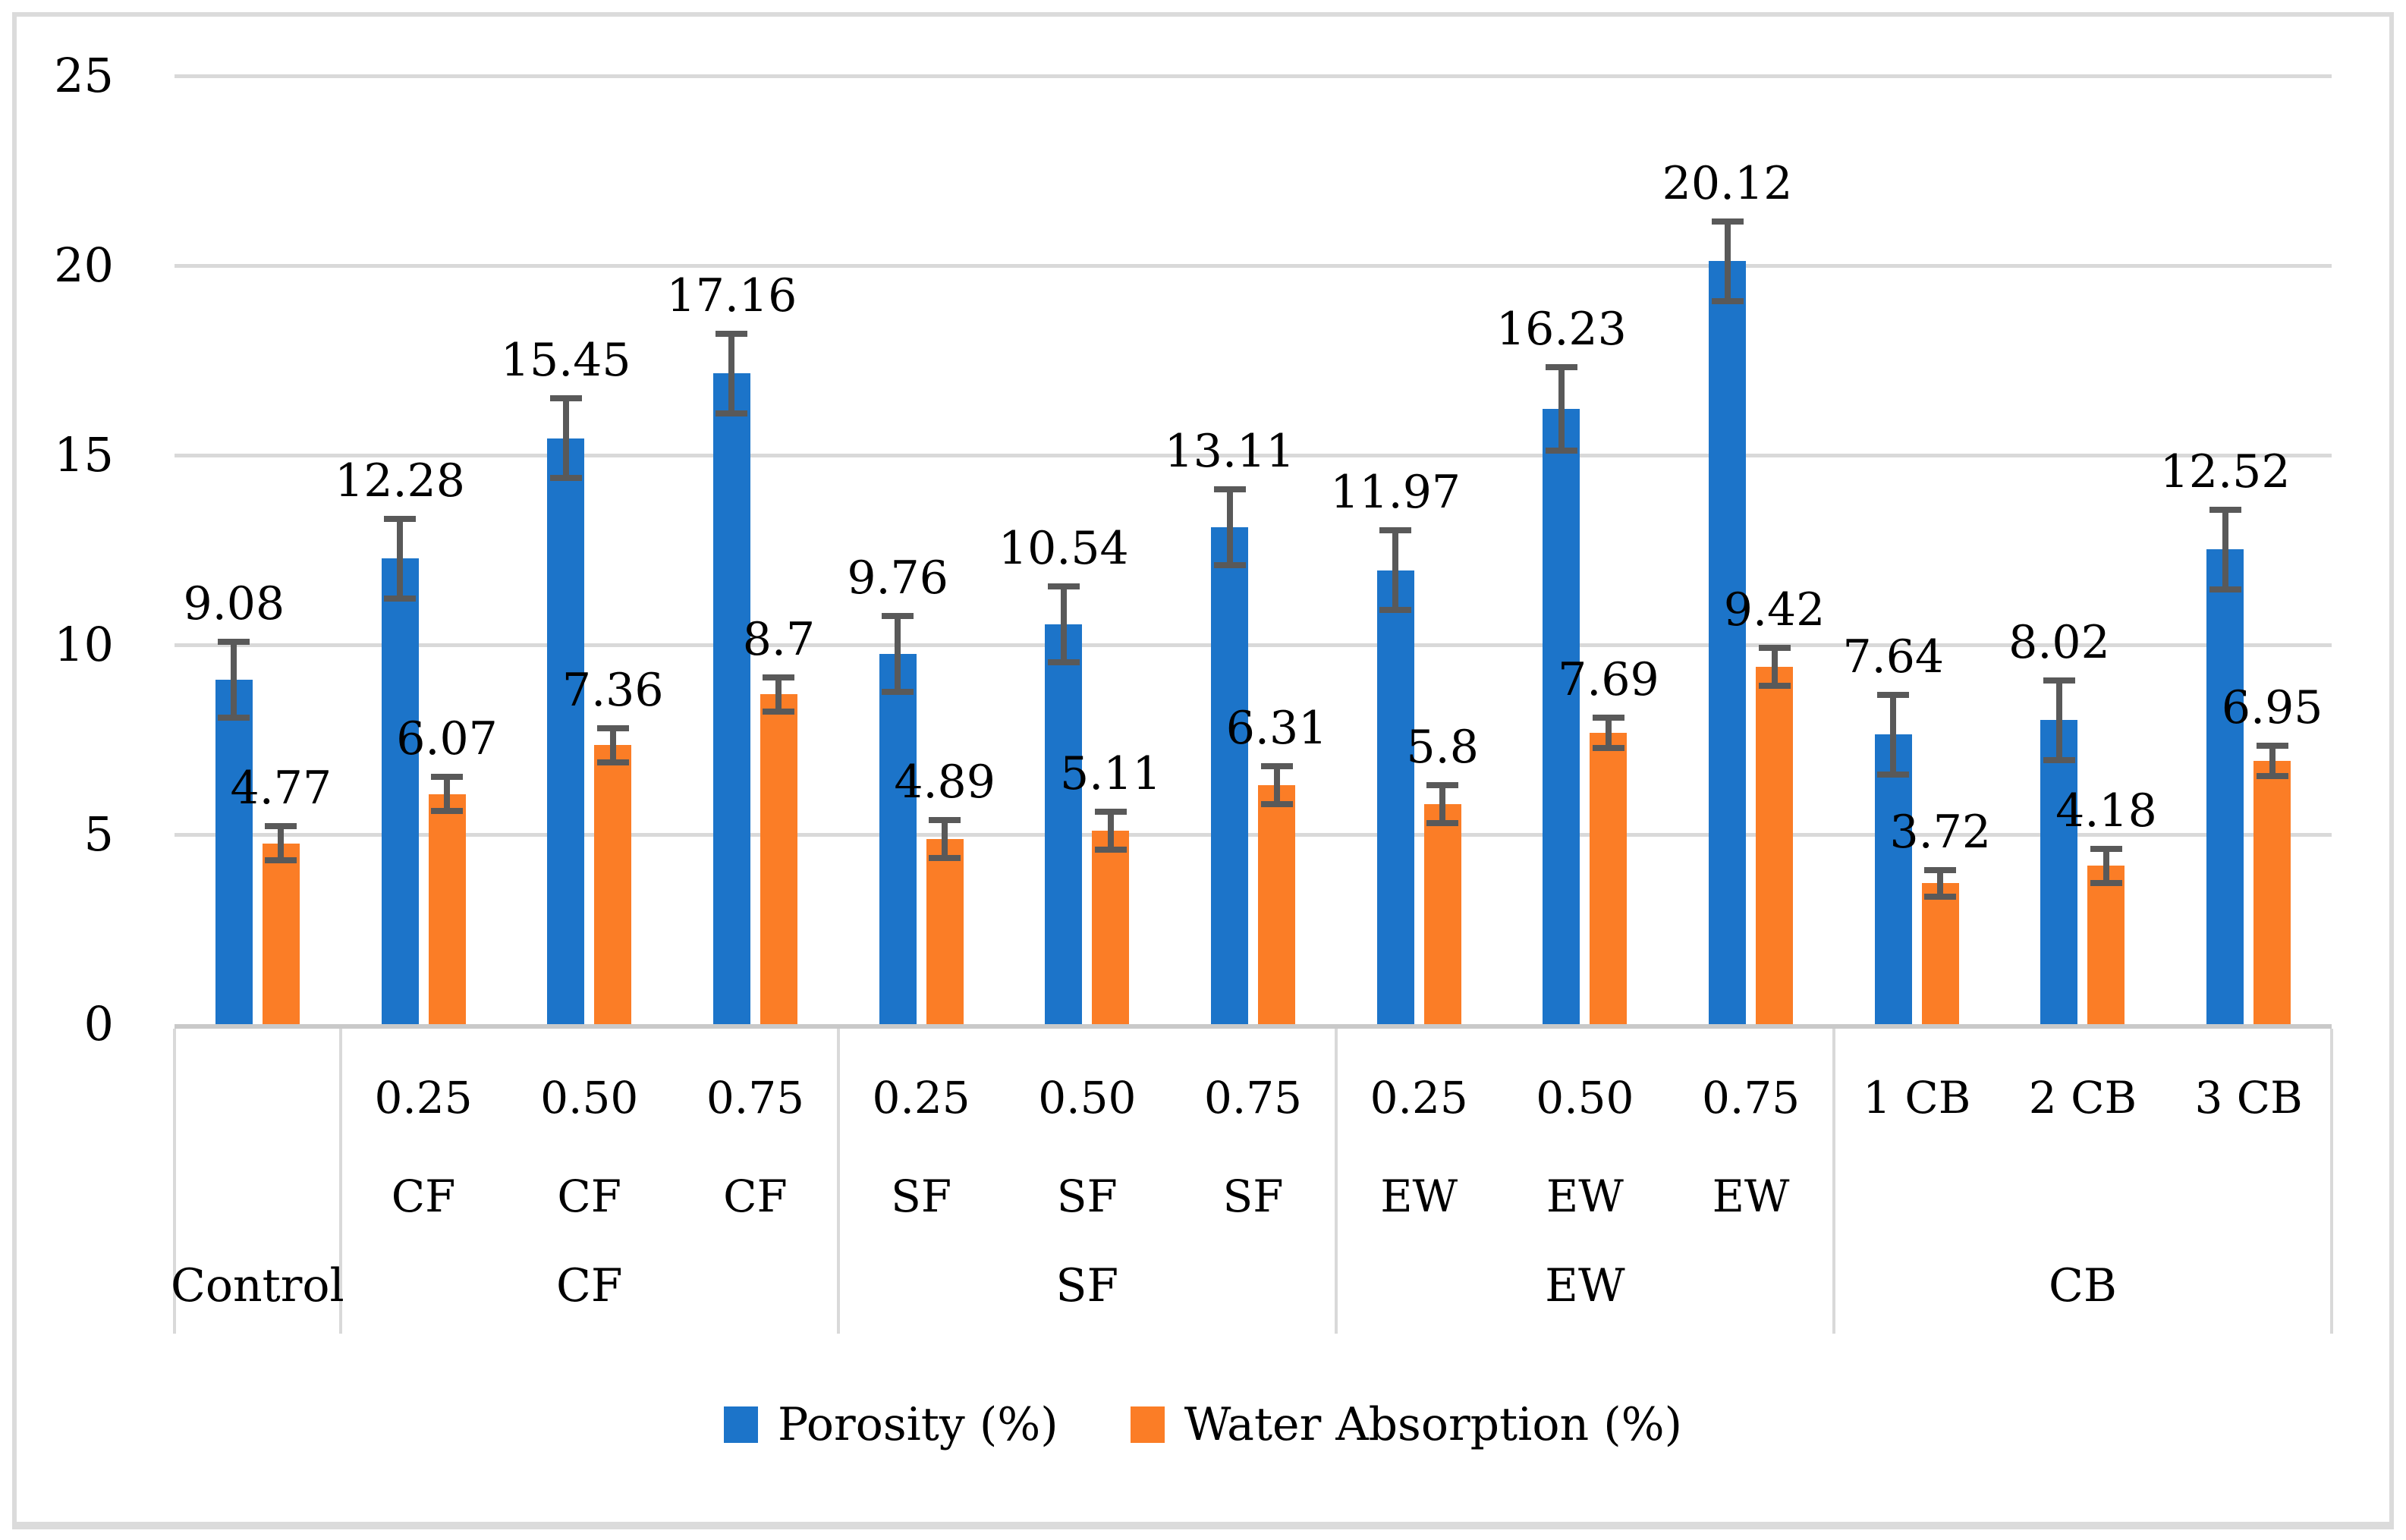 This screenshot has width=2406, height=1540. I want to click on data-label: 6.31, so click(1276, 728).